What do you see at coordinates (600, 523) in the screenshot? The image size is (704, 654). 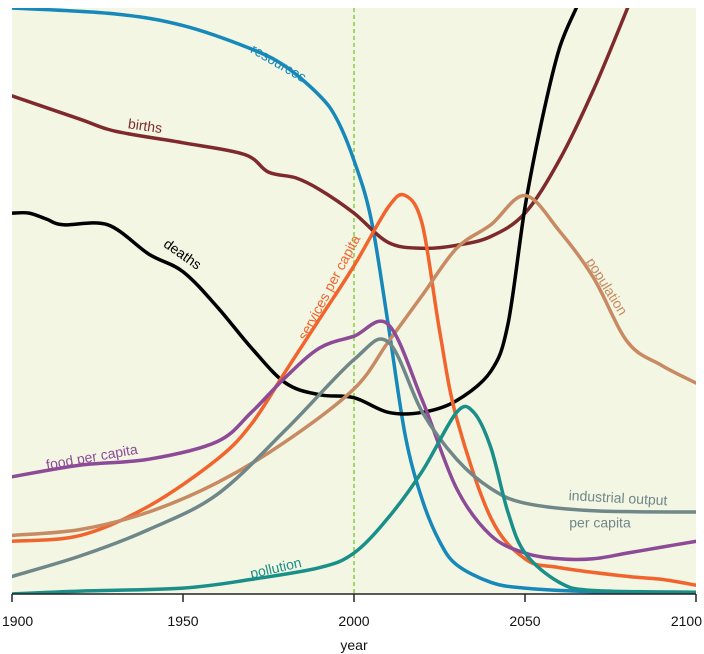 I see `series-label-per-capita: per capita` at bounding box center [600, 523].